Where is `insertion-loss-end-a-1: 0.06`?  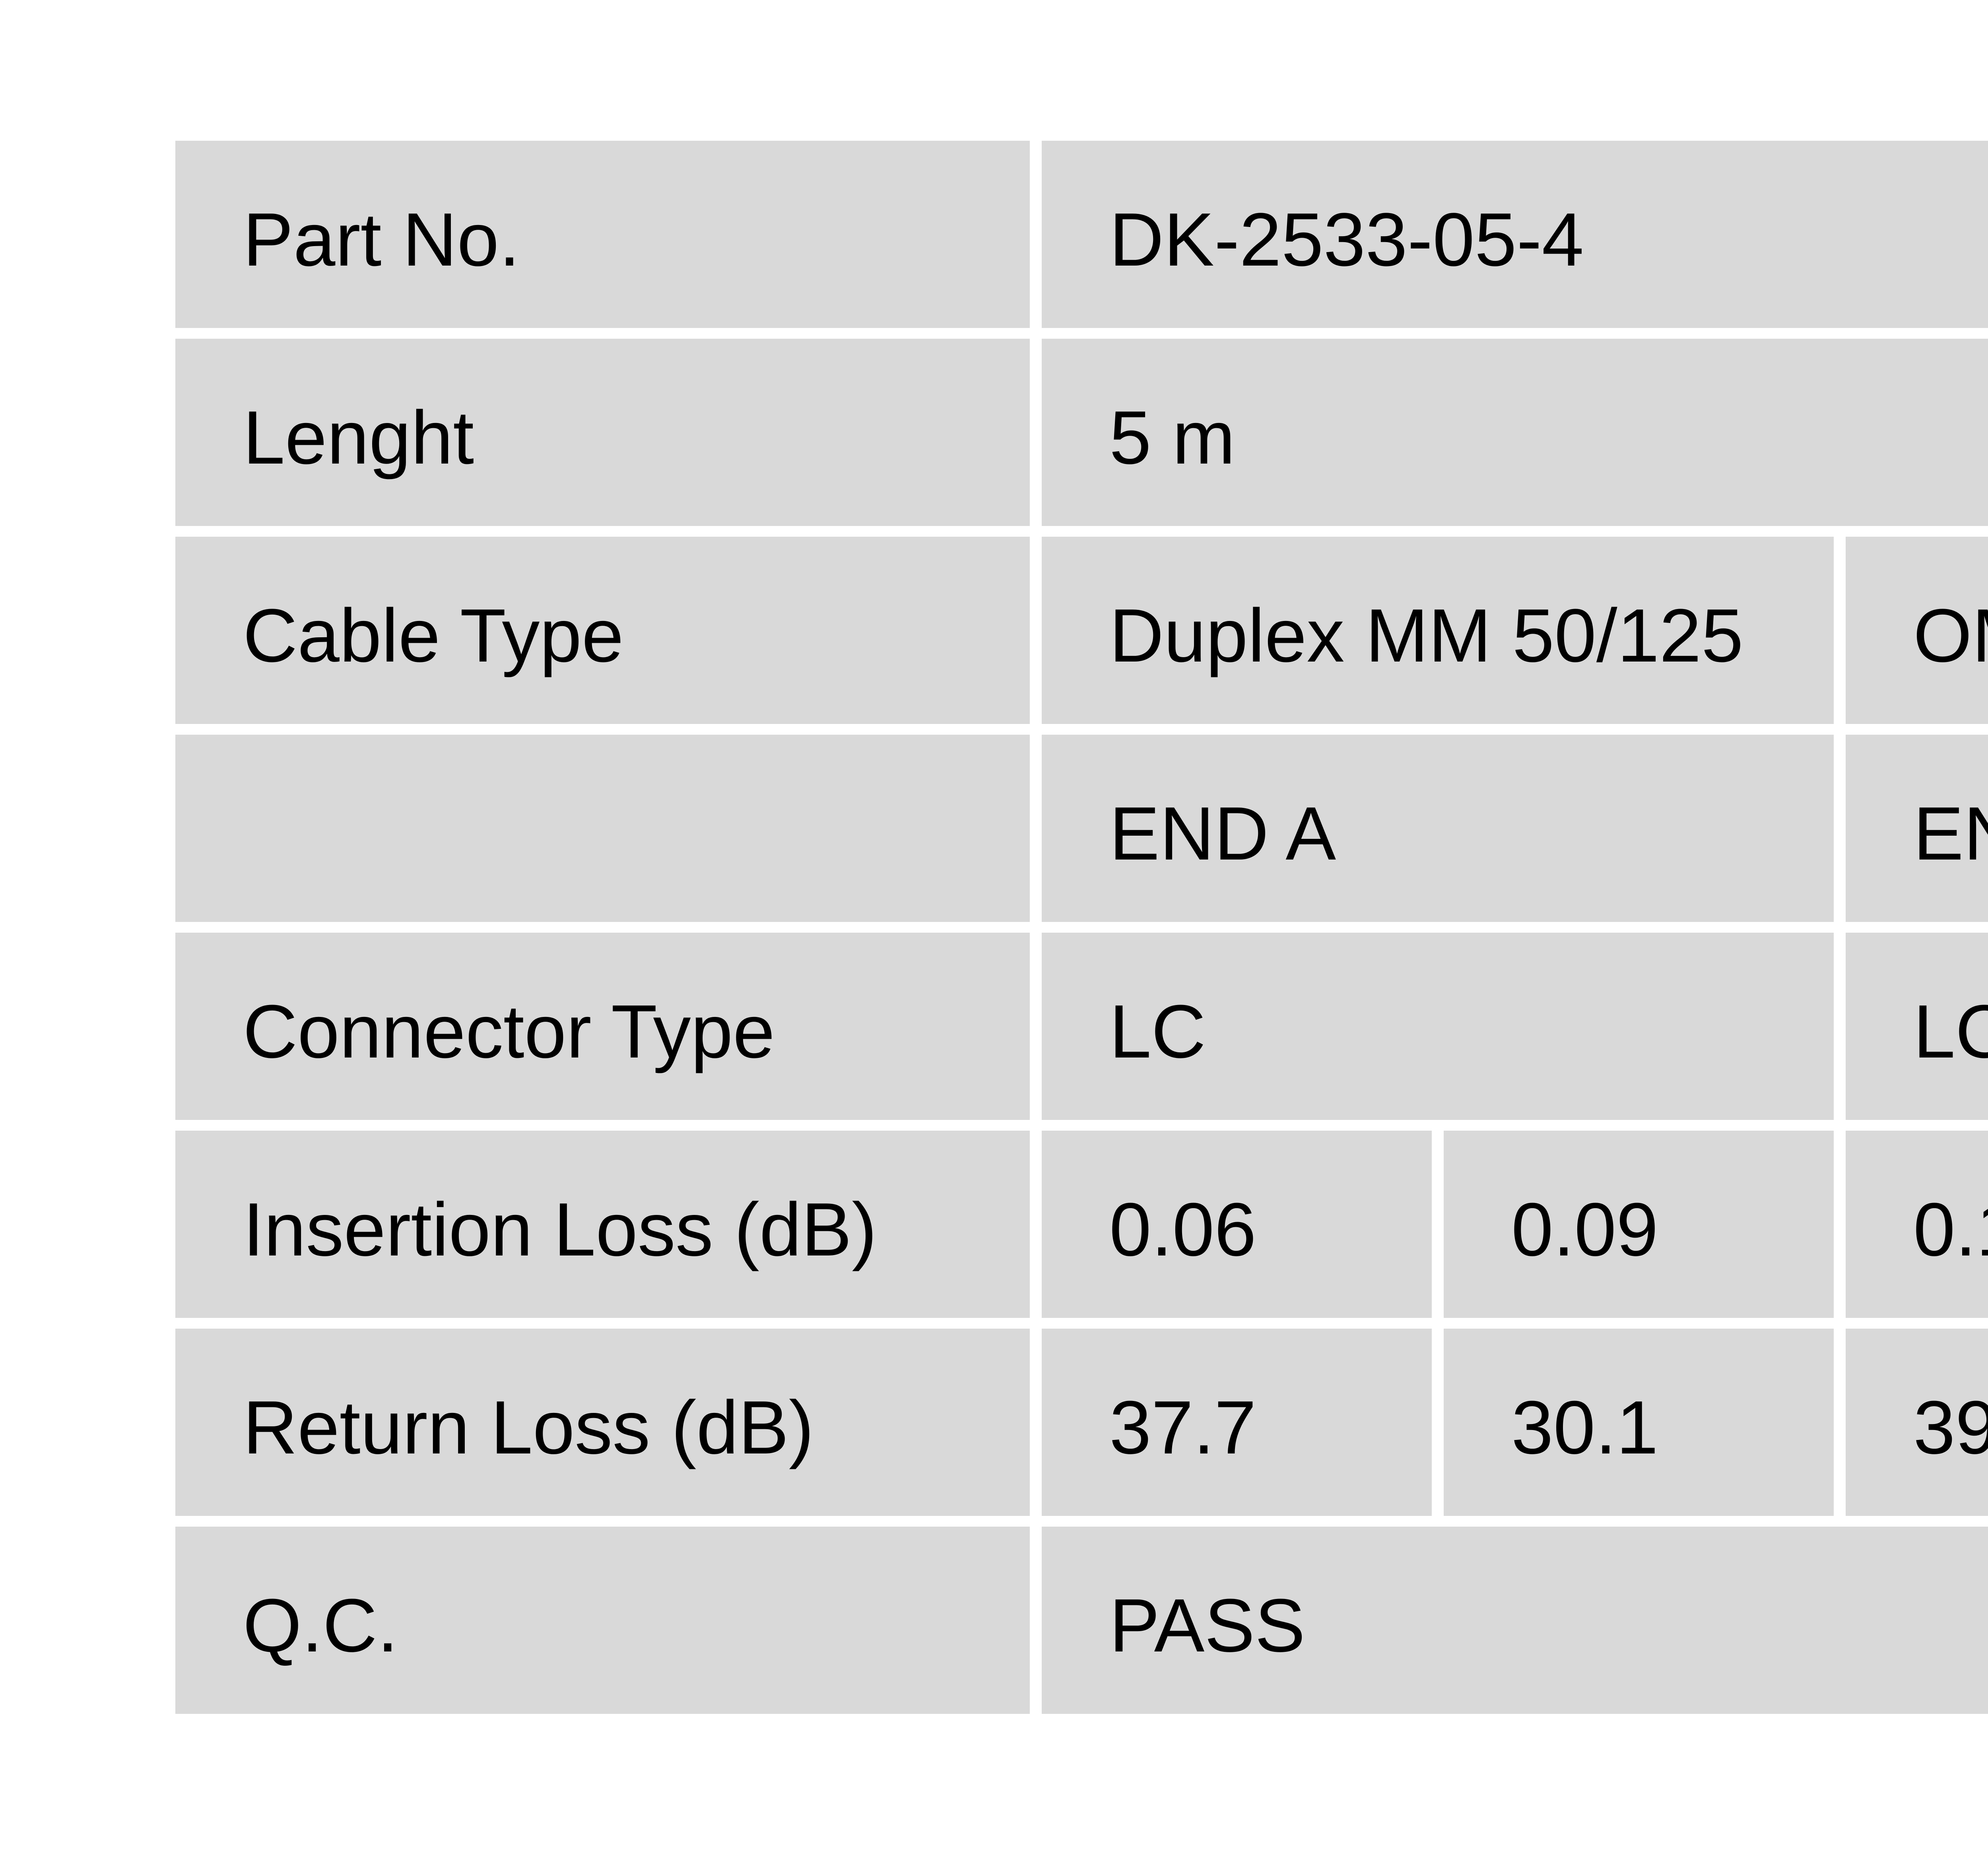
insertion-loss-end-a-1: 0.06 is located at coordinates (1237, 1224).